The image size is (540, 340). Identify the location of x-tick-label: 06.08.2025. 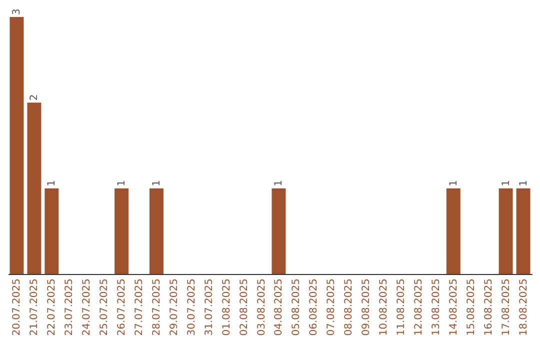
(314, 307).